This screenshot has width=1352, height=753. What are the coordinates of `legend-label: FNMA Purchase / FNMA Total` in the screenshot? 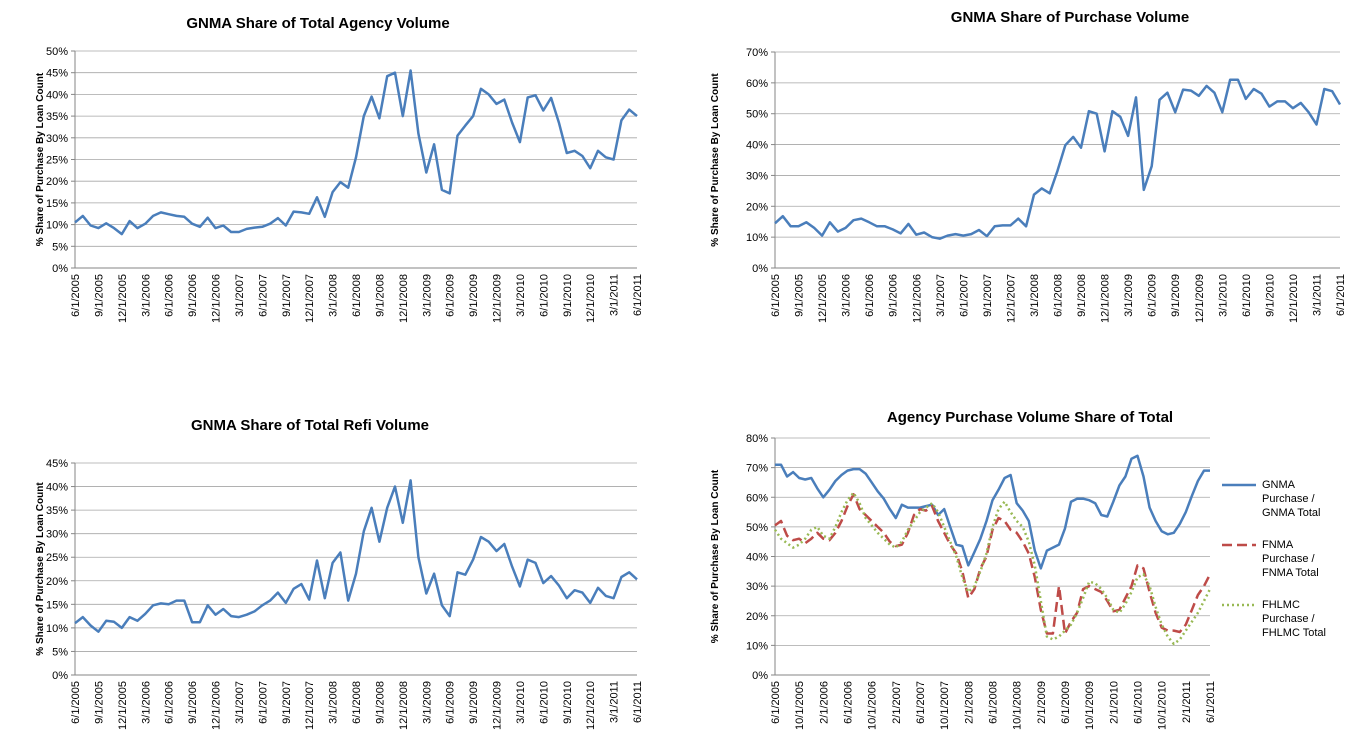 It's located at (1290, 559).